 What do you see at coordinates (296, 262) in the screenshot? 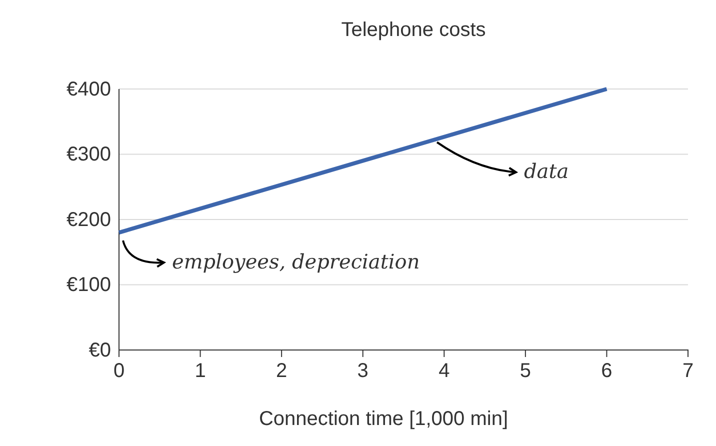
I see `annotation: employees, depreciation` at bounding box center [296, 262].